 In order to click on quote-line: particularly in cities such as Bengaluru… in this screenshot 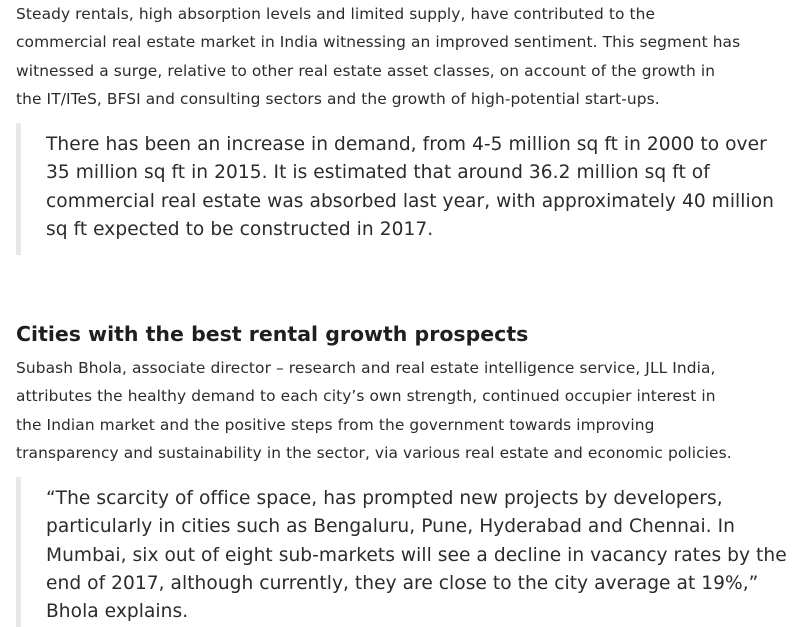, I will do `click(390, 527)`.